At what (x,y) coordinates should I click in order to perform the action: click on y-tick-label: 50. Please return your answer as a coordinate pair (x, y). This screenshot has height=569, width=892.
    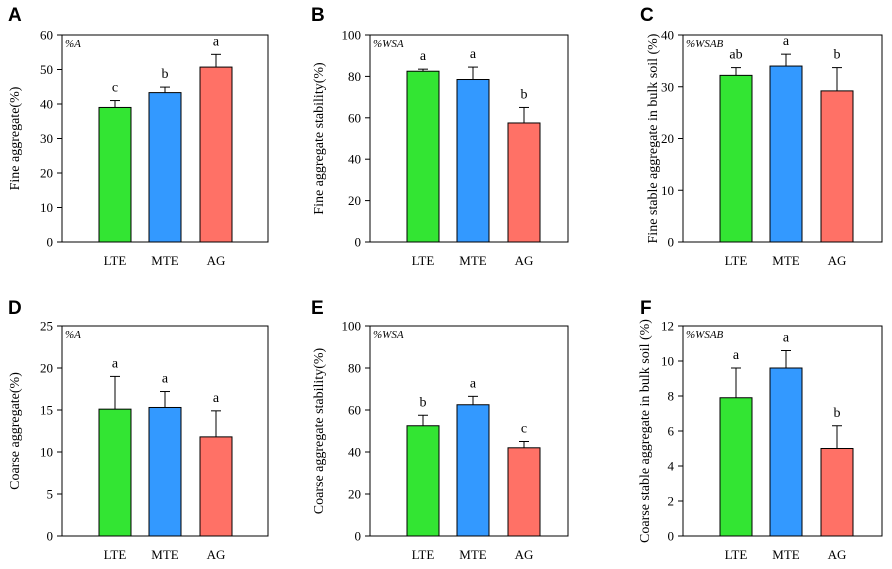
    Looking at the image, I should click on (46, 69).